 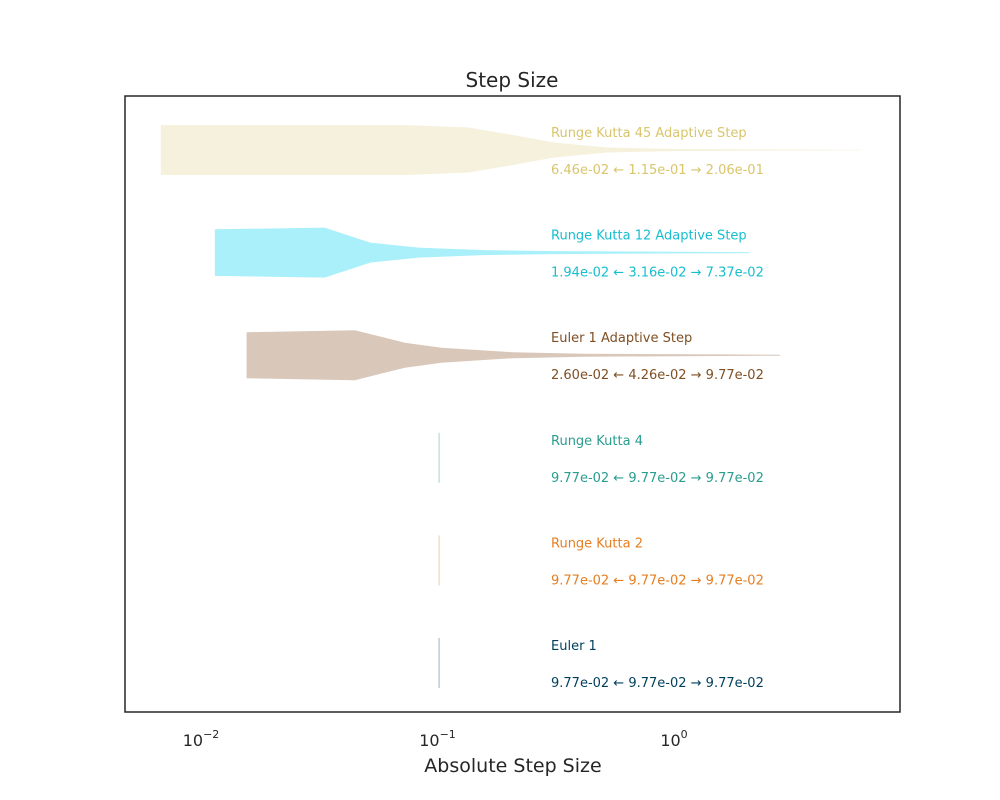 What do you see at coordinates (657, 273) in the screenshot?
I see `stats-label-runge-kutta-12-adaptive-step: 1.94e-02 ← 3.16e-02 → 7.37e-02` at bounding box center [657, 273].